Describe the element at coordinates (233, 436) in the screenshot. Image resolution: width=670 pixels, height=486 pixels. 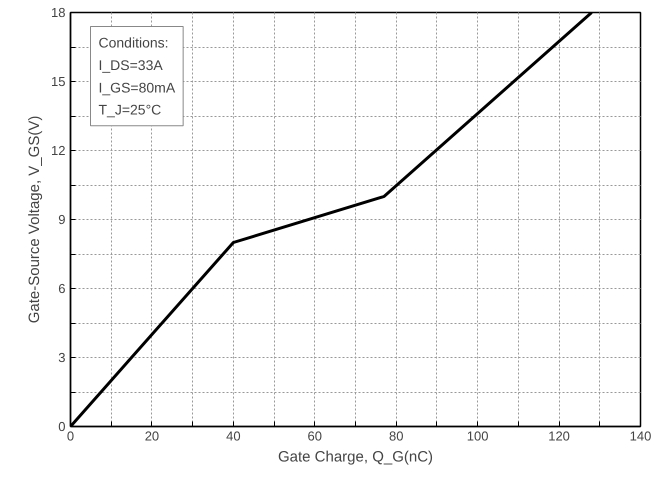
I see `x-tick-label: 40` at that location.